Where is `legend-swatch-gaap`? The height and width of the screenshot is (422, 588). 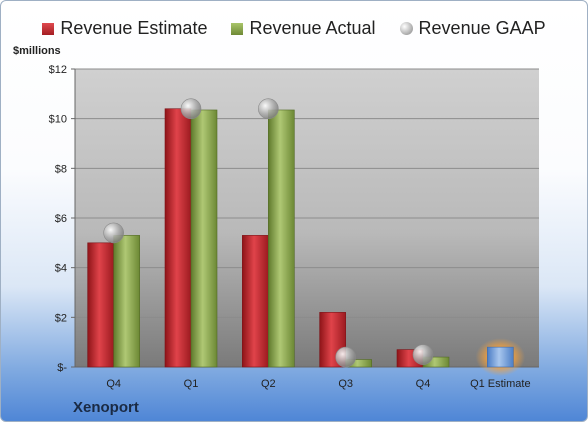
legend-swatch-gaap is located at coordinates (406, 28).